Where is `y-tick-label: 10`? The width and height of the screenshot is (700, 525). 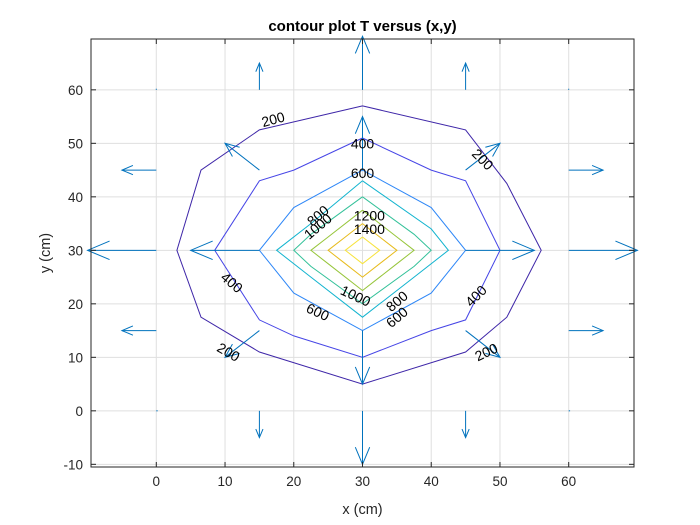 y-tick-label: 10 is located at coordinates (75, 357).